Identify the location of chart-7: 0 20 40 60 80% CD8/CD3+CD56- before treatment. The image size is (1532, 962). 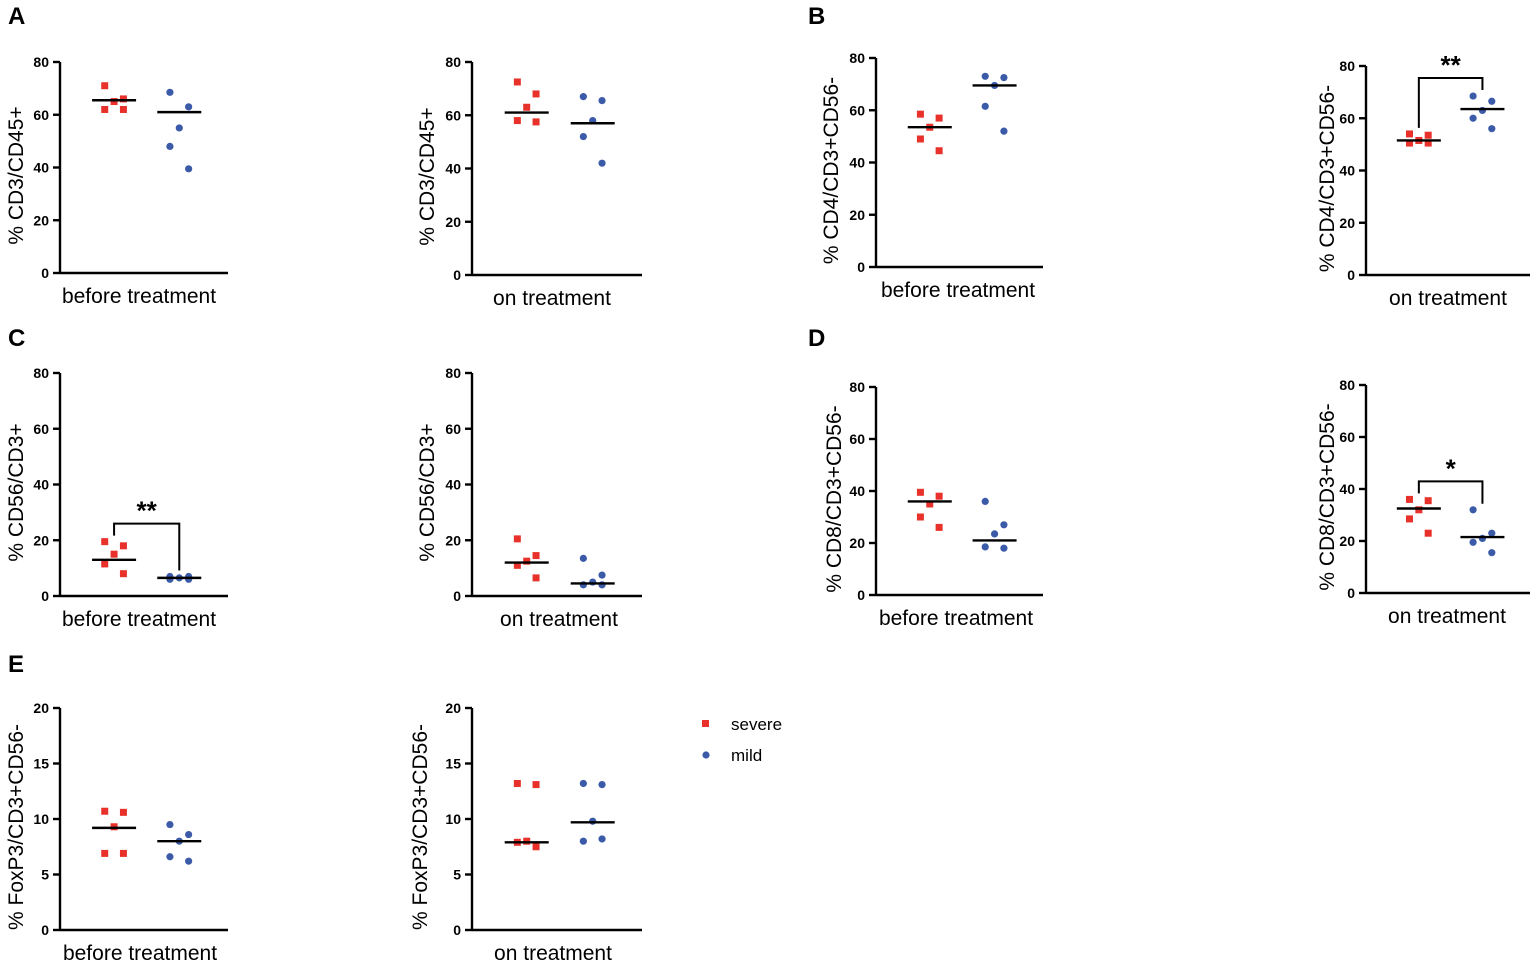
(933, 504).